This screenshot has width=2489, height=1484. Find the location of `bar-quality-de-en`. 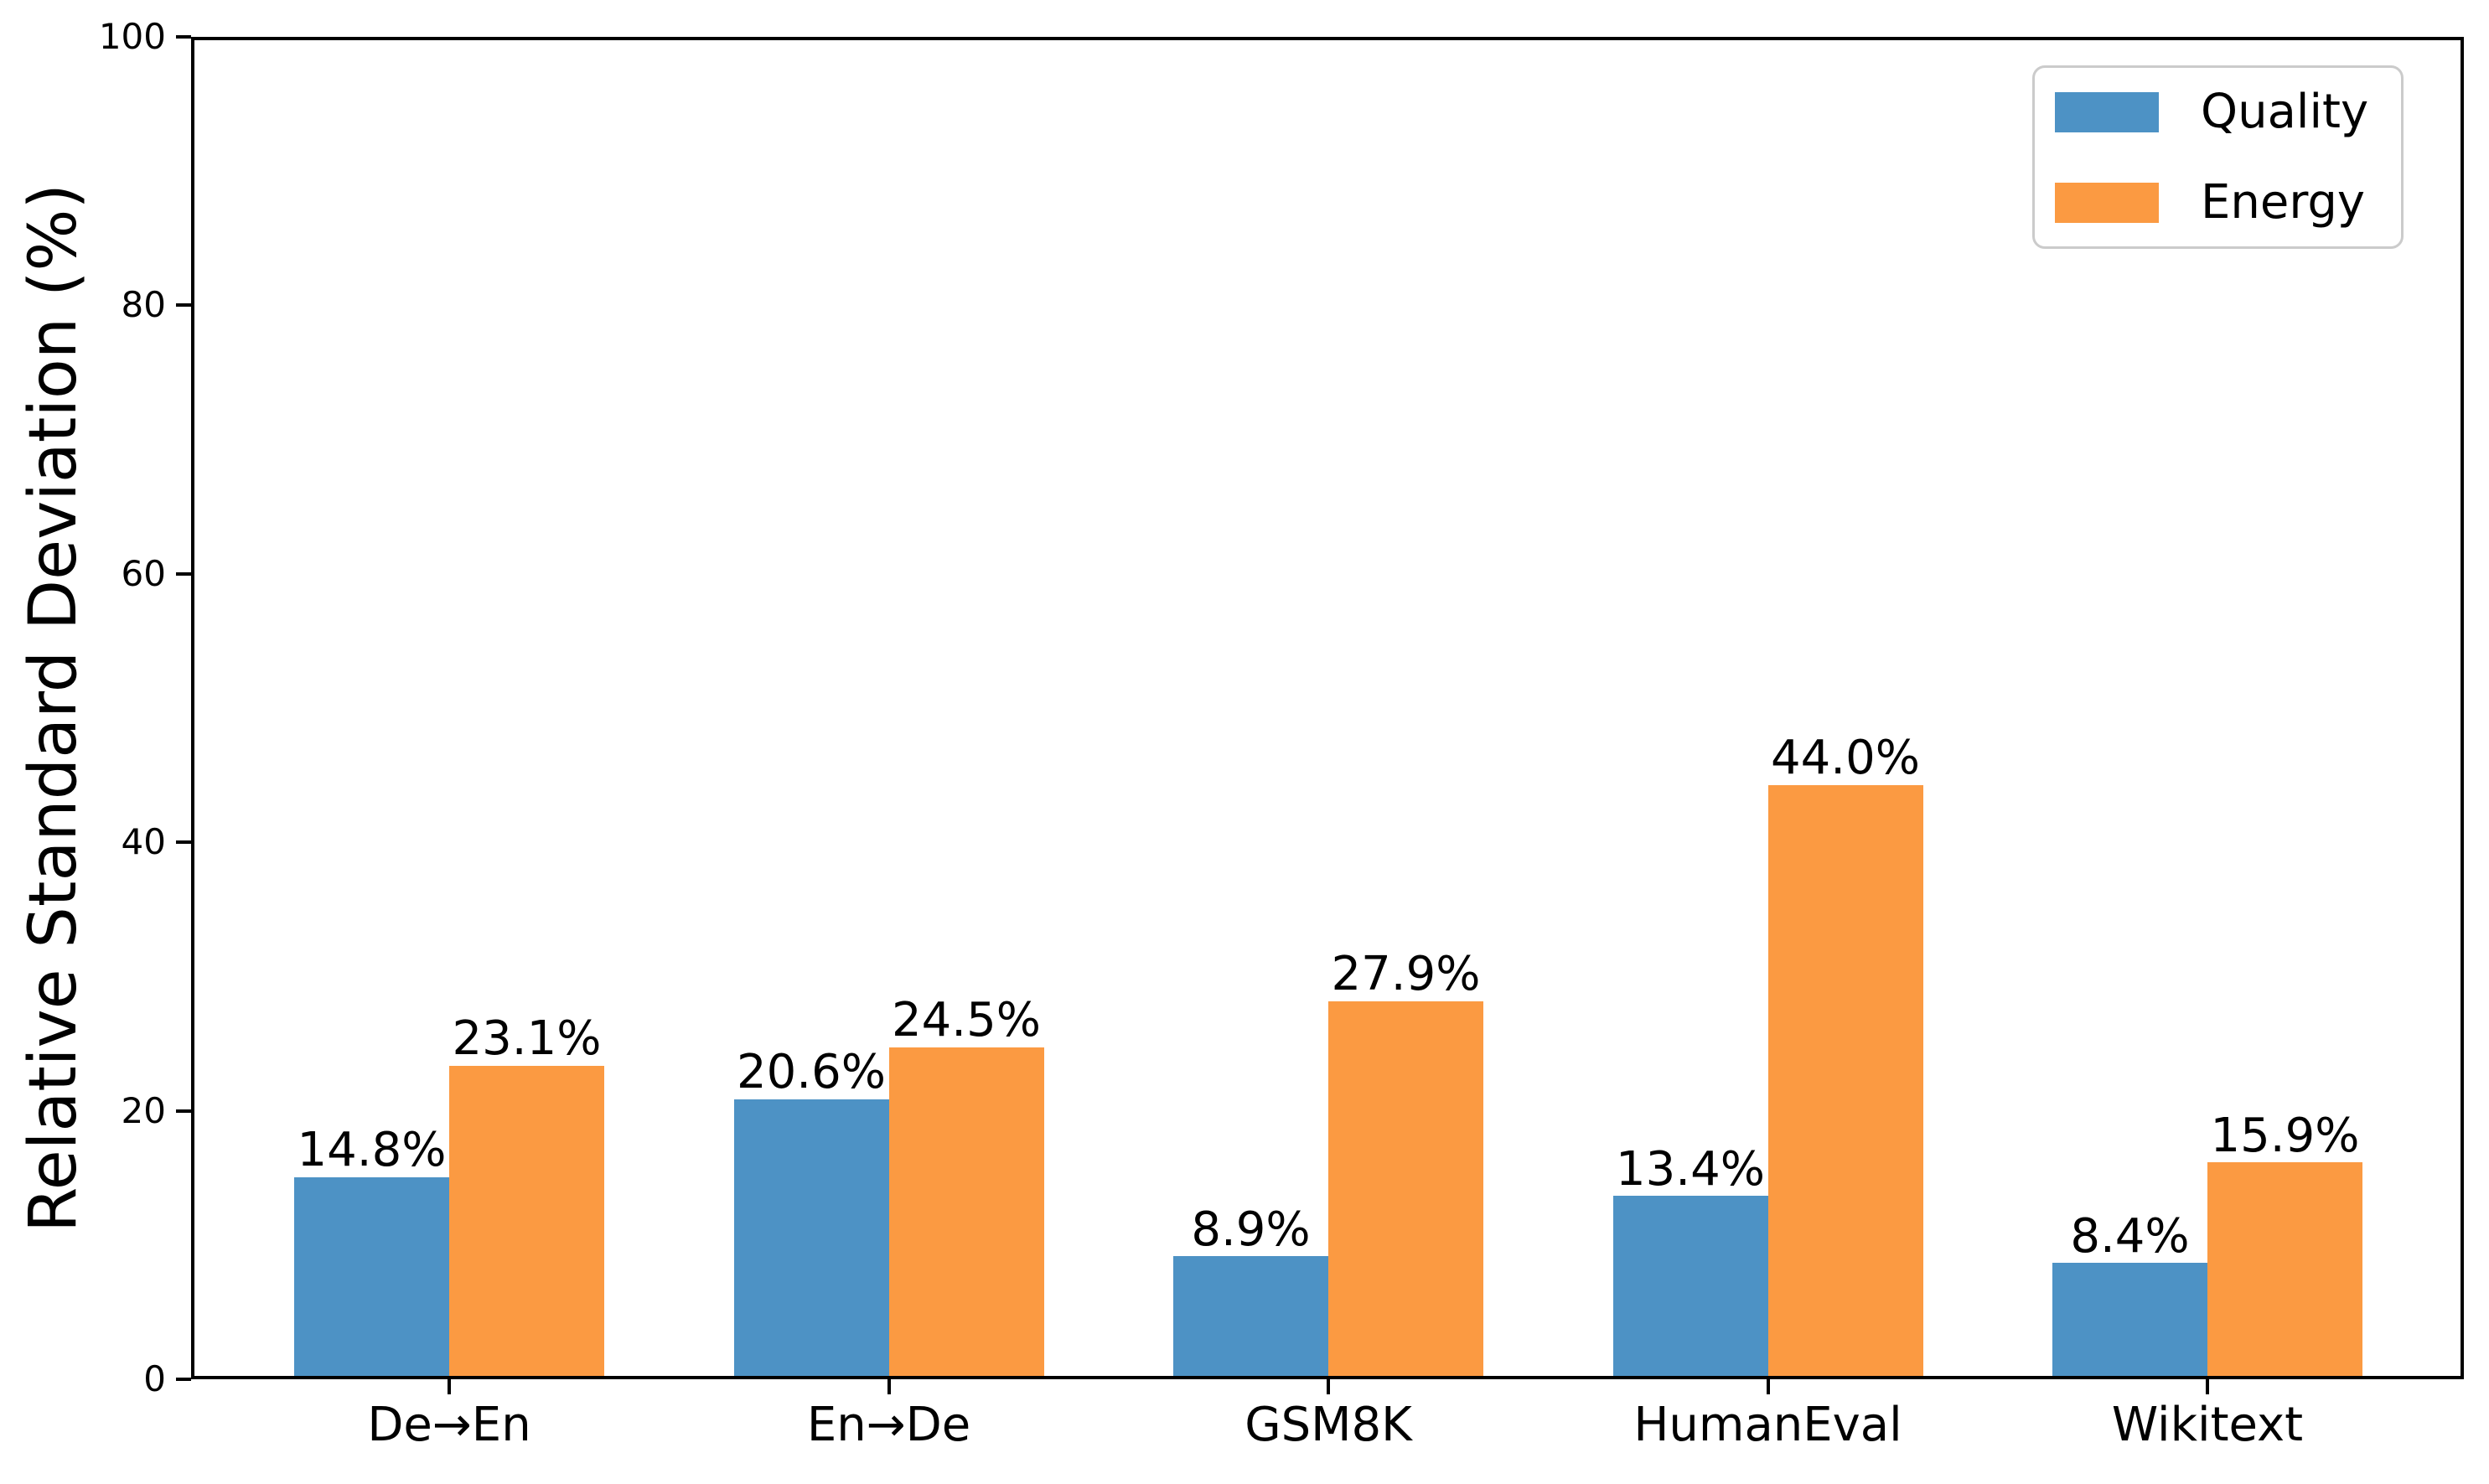

bar-quality-de-en is located at coordinates (372, 1276).